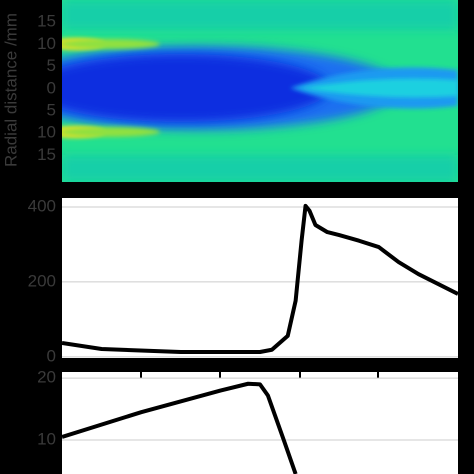 This screenshot has width=474, height=474. What do you see at coordinates (46, 377) in the screenshot?
I see `y-tick-label: 20` at bounding box center [46, 377].